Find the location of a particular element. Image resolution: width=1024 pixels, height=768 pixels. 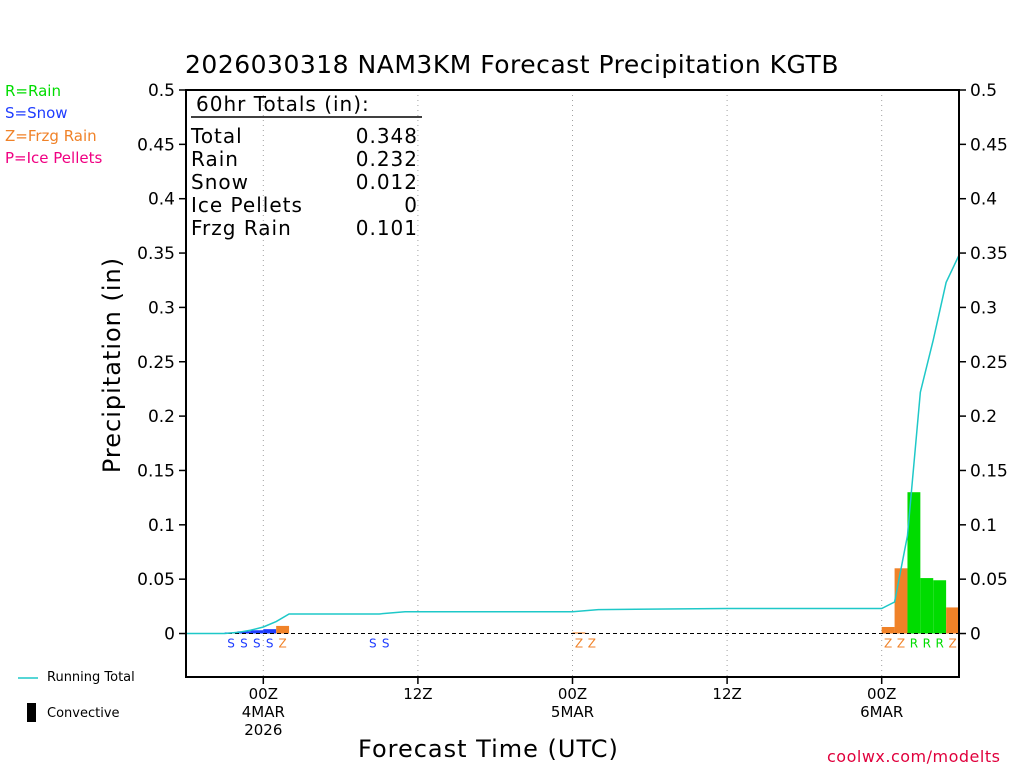

totals-row-value: 0 is located at coordinates (411, 205).